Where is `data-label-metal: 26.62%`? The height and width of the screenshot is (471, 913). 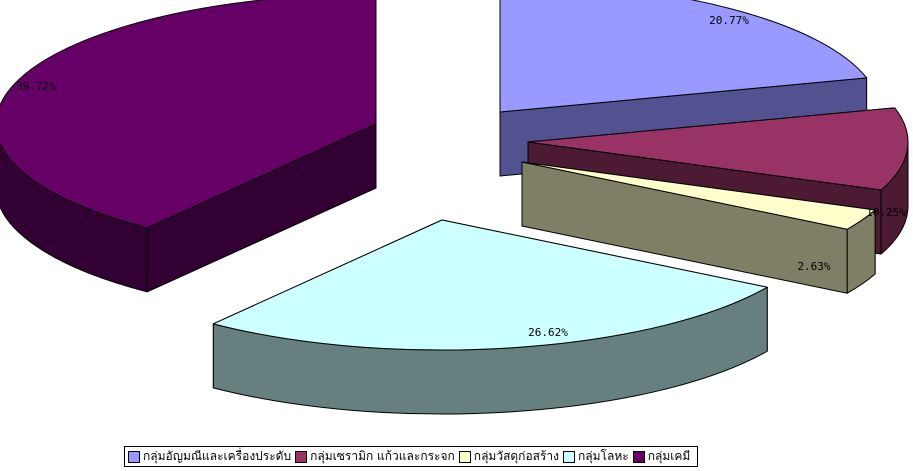
data-label-metal: 26.62% is located at coordinates (548, 332).